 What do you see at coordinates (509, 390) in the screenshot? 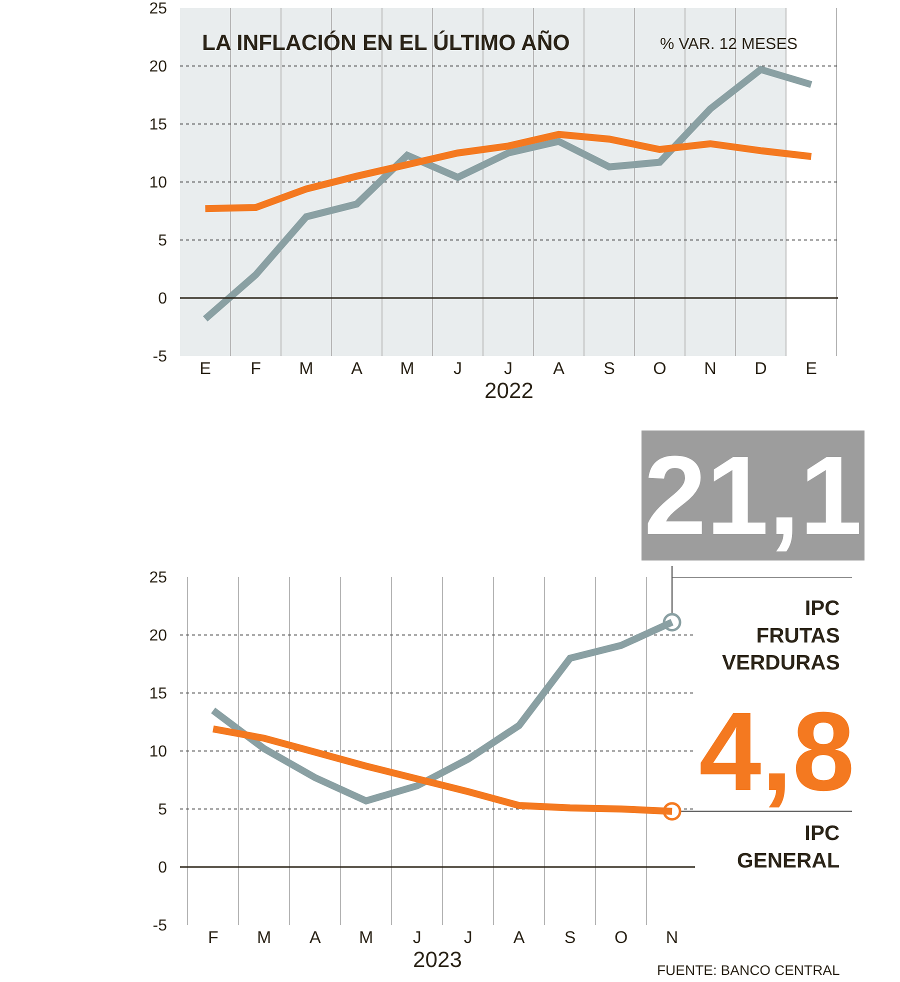
I see `x-axis-title: 2022` at bounding box center [509, 390].